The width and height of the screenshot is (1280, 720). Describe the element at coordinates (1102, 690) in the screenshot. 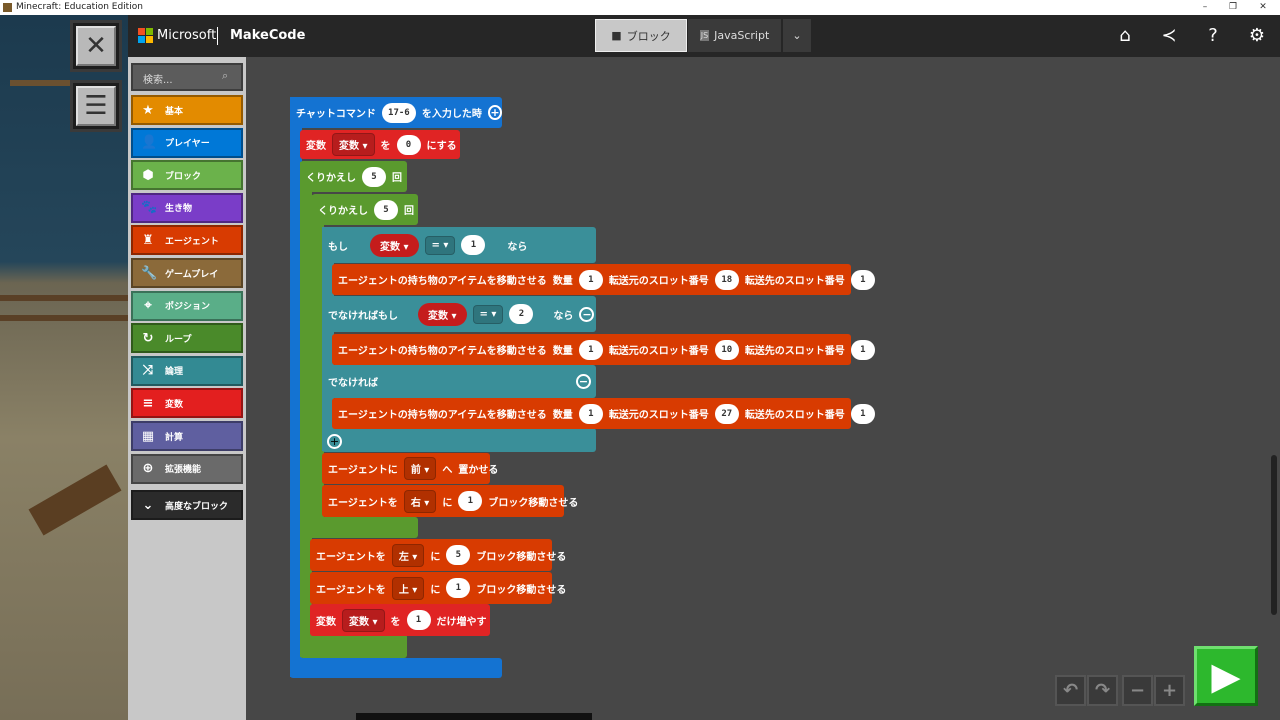

I see `redo-button: ↷` at that location.